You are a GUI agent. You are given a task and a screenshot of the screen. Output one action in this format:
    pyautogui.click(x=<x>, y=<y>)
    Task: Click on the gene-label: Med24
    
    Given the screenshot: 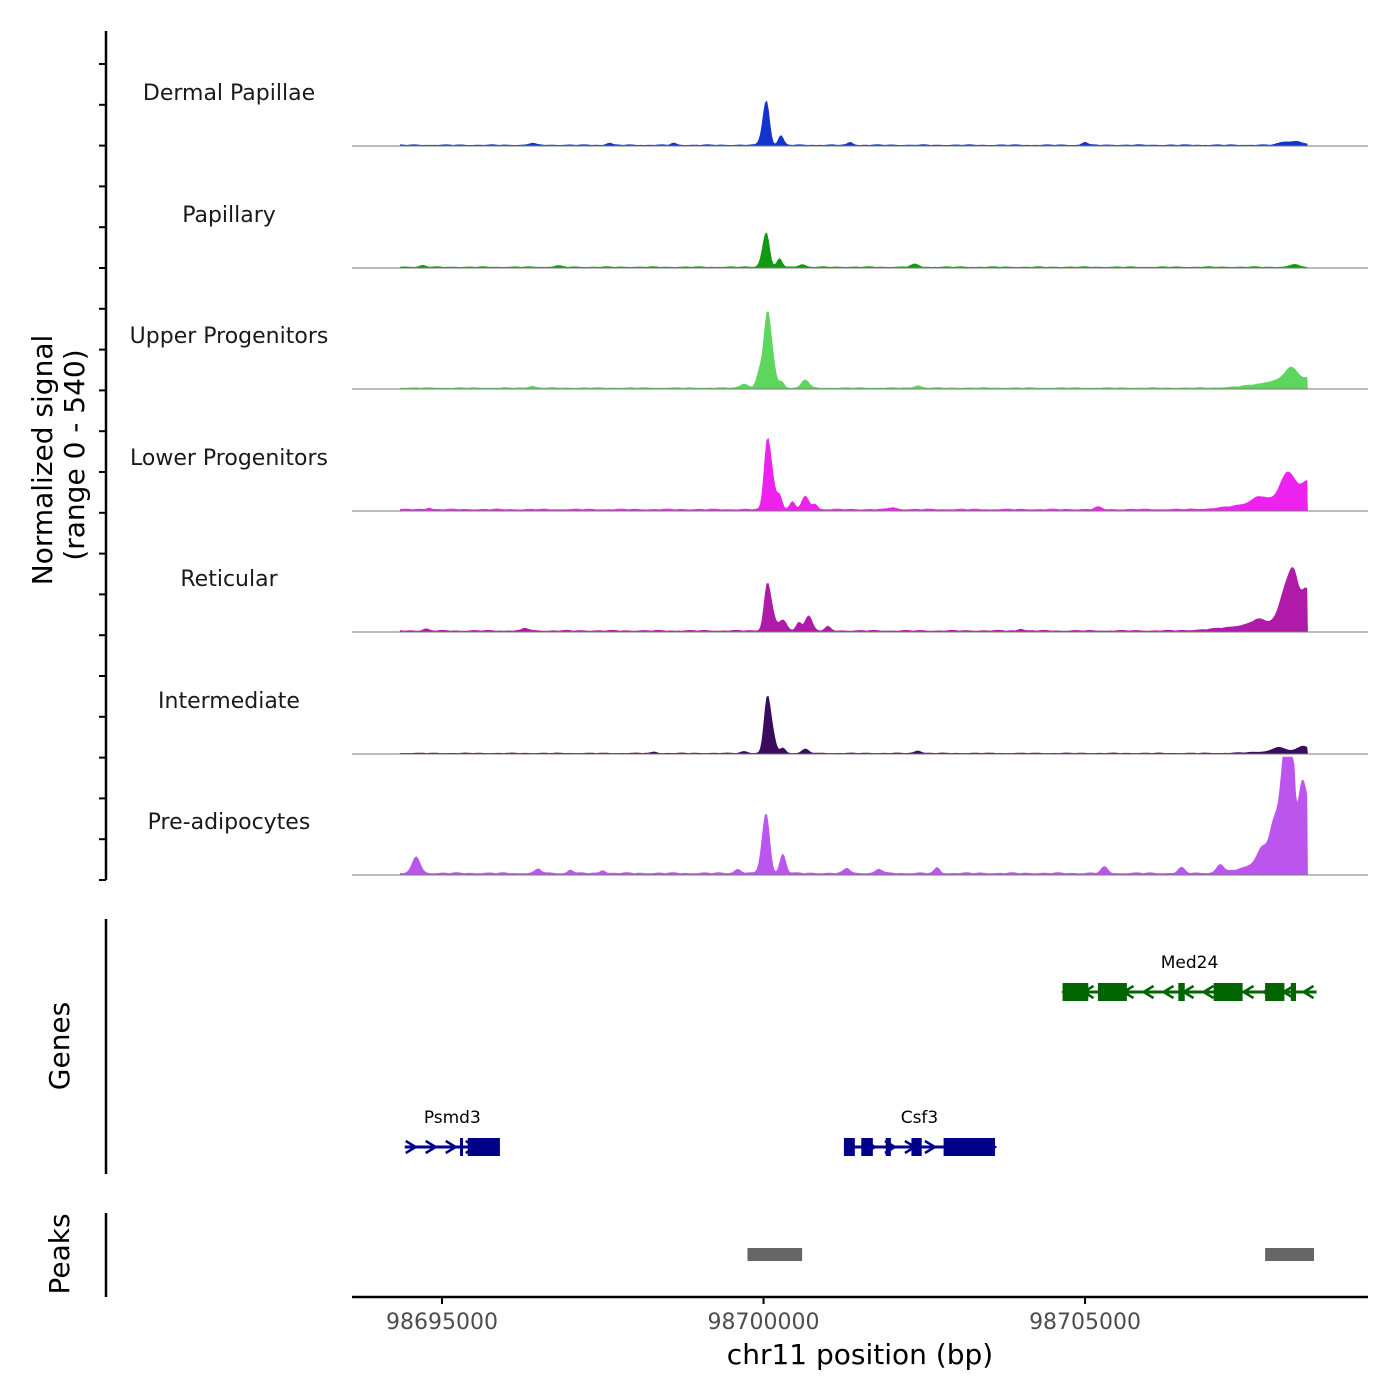 What is the action you would take?
    pyautogui.click(x=1190, y=963)
    